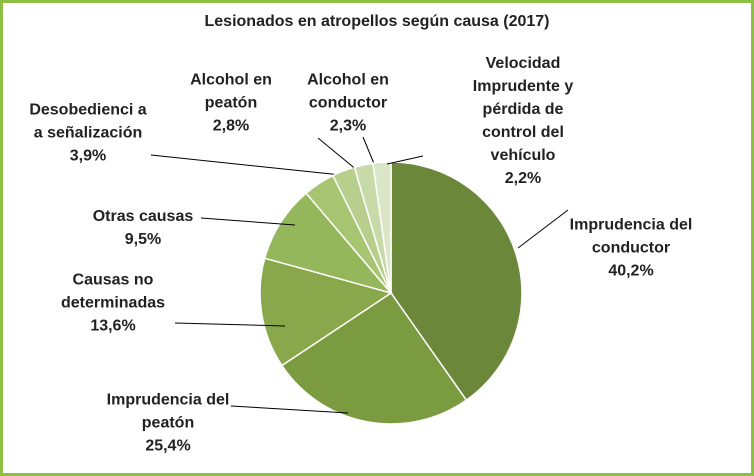 This screenshot has height=476, width=754. I want to click on value-label: 3,9%, so click(88, 156).